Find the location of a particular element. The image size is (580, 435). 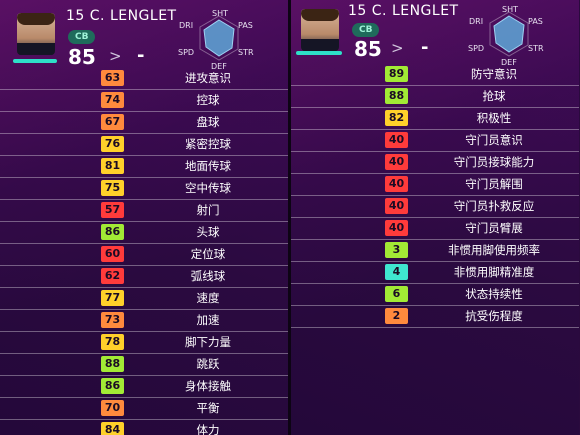

stat-label: 守门员意识 is located at coordinates (494, 140).